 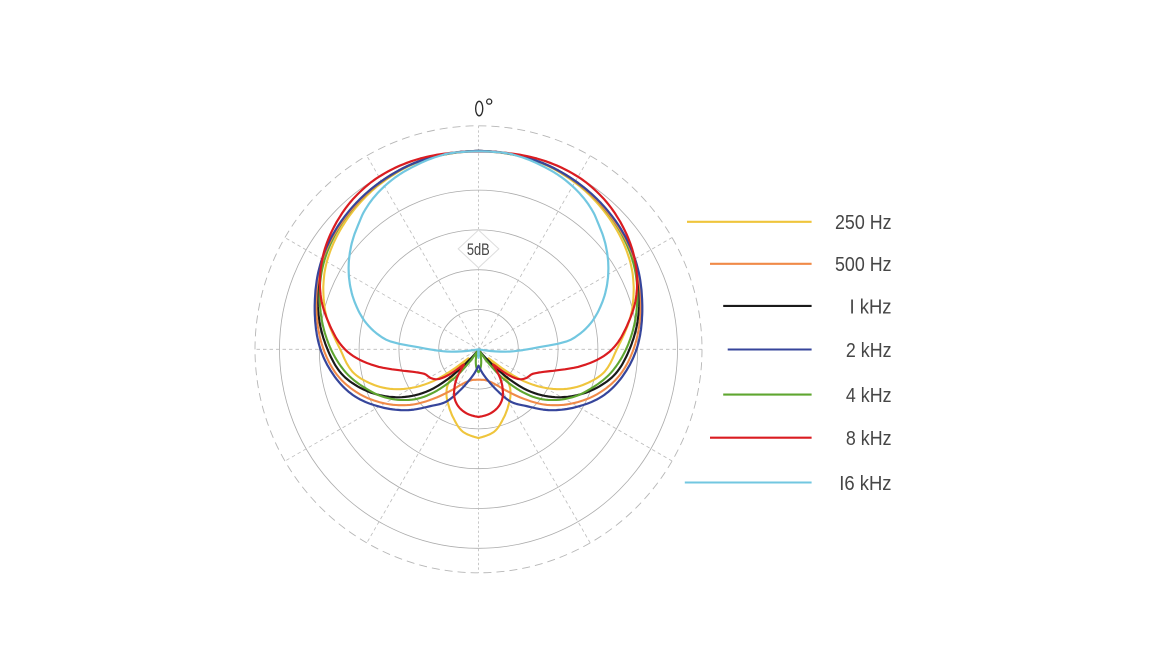 I want to click on svg-text: I6 kHz, so click(x=865, y=483).